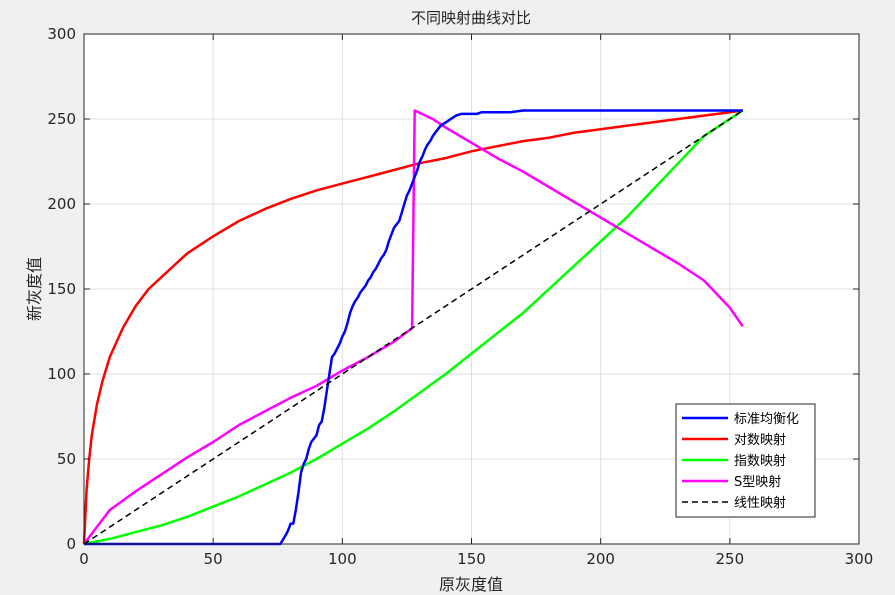  What do you see at coordinates (766, 419) in the screenshot?
I see `legend-label: 标准均衡化` at bounding box center [766, 419].